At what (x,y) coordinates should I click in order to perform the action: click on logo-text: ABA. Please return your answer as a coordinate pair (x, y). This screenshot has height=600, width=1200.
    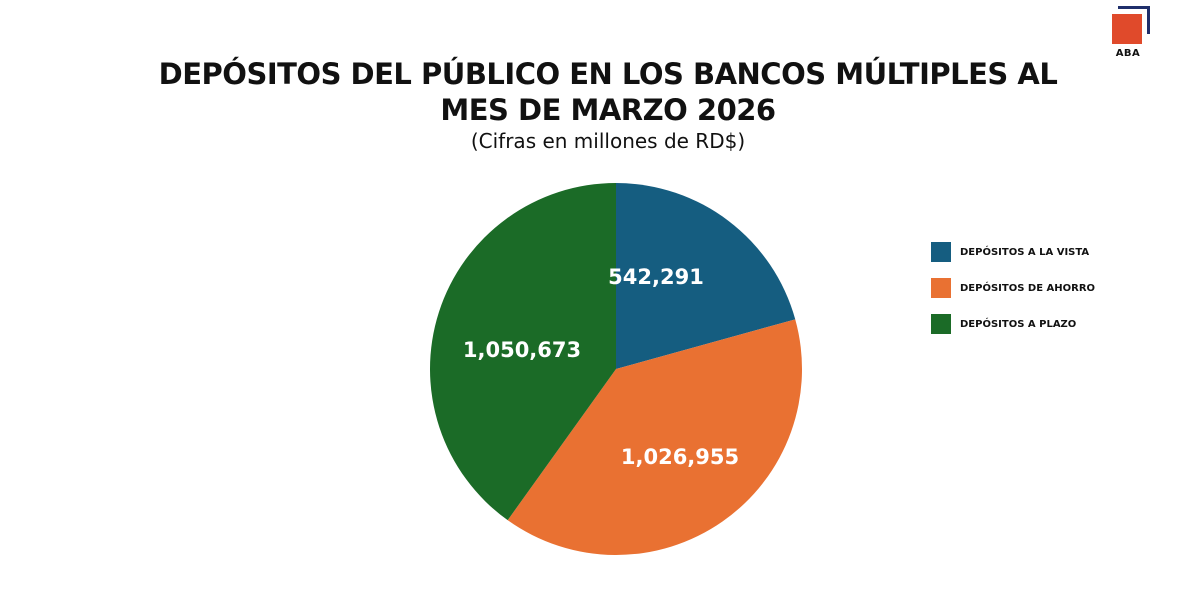
    Looking at the image, I should click on (1128, 53).